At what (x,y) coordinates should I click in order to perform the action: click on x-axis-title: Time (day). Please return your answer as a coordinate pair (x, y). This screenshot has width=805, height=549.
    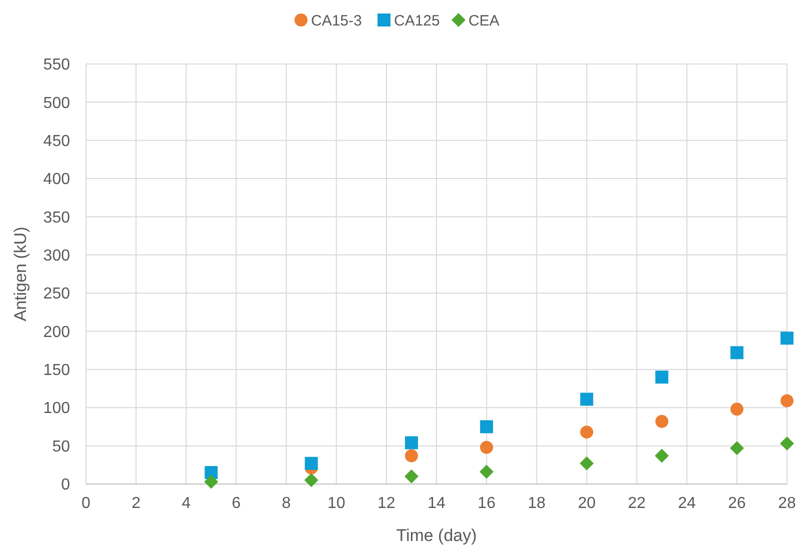
    Looking at the image, I should click on (436, 535).